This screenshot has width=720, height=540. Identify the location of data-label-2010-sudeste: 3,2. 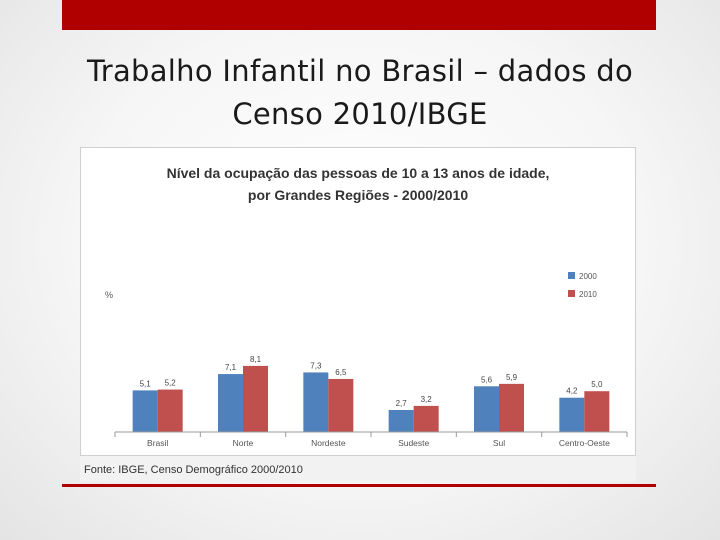
(427, 399).